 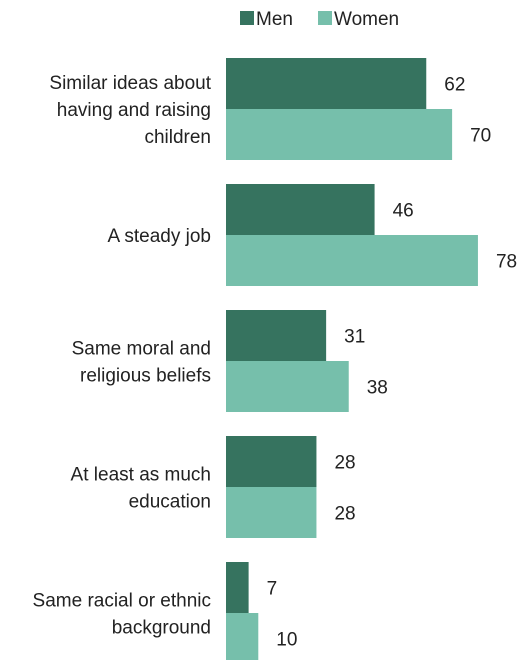 What do you see at coordinates (366, 19) in the screenshot?
I see `legend-label-women: Women` at bounding box center [366, 19].